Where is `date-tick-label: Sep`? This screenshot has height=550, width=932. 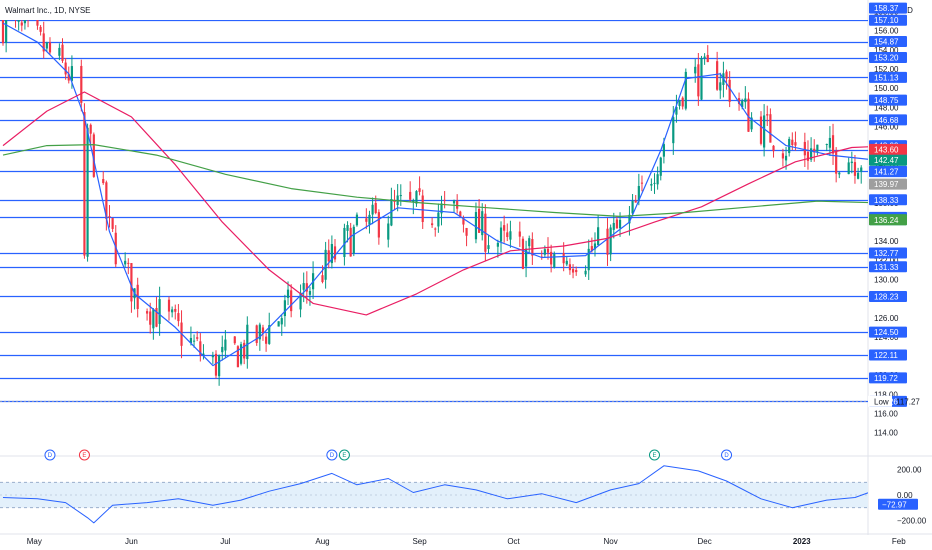 date-tick-label: Sep is located at coordinates (419, 541).